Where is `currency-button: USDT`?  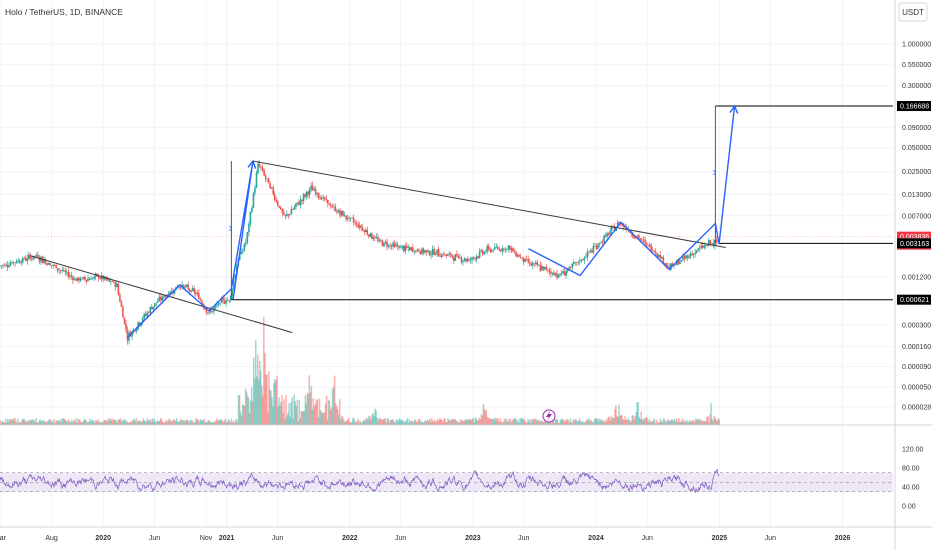 currency-button: USDT is located at coordinates (913, 12).